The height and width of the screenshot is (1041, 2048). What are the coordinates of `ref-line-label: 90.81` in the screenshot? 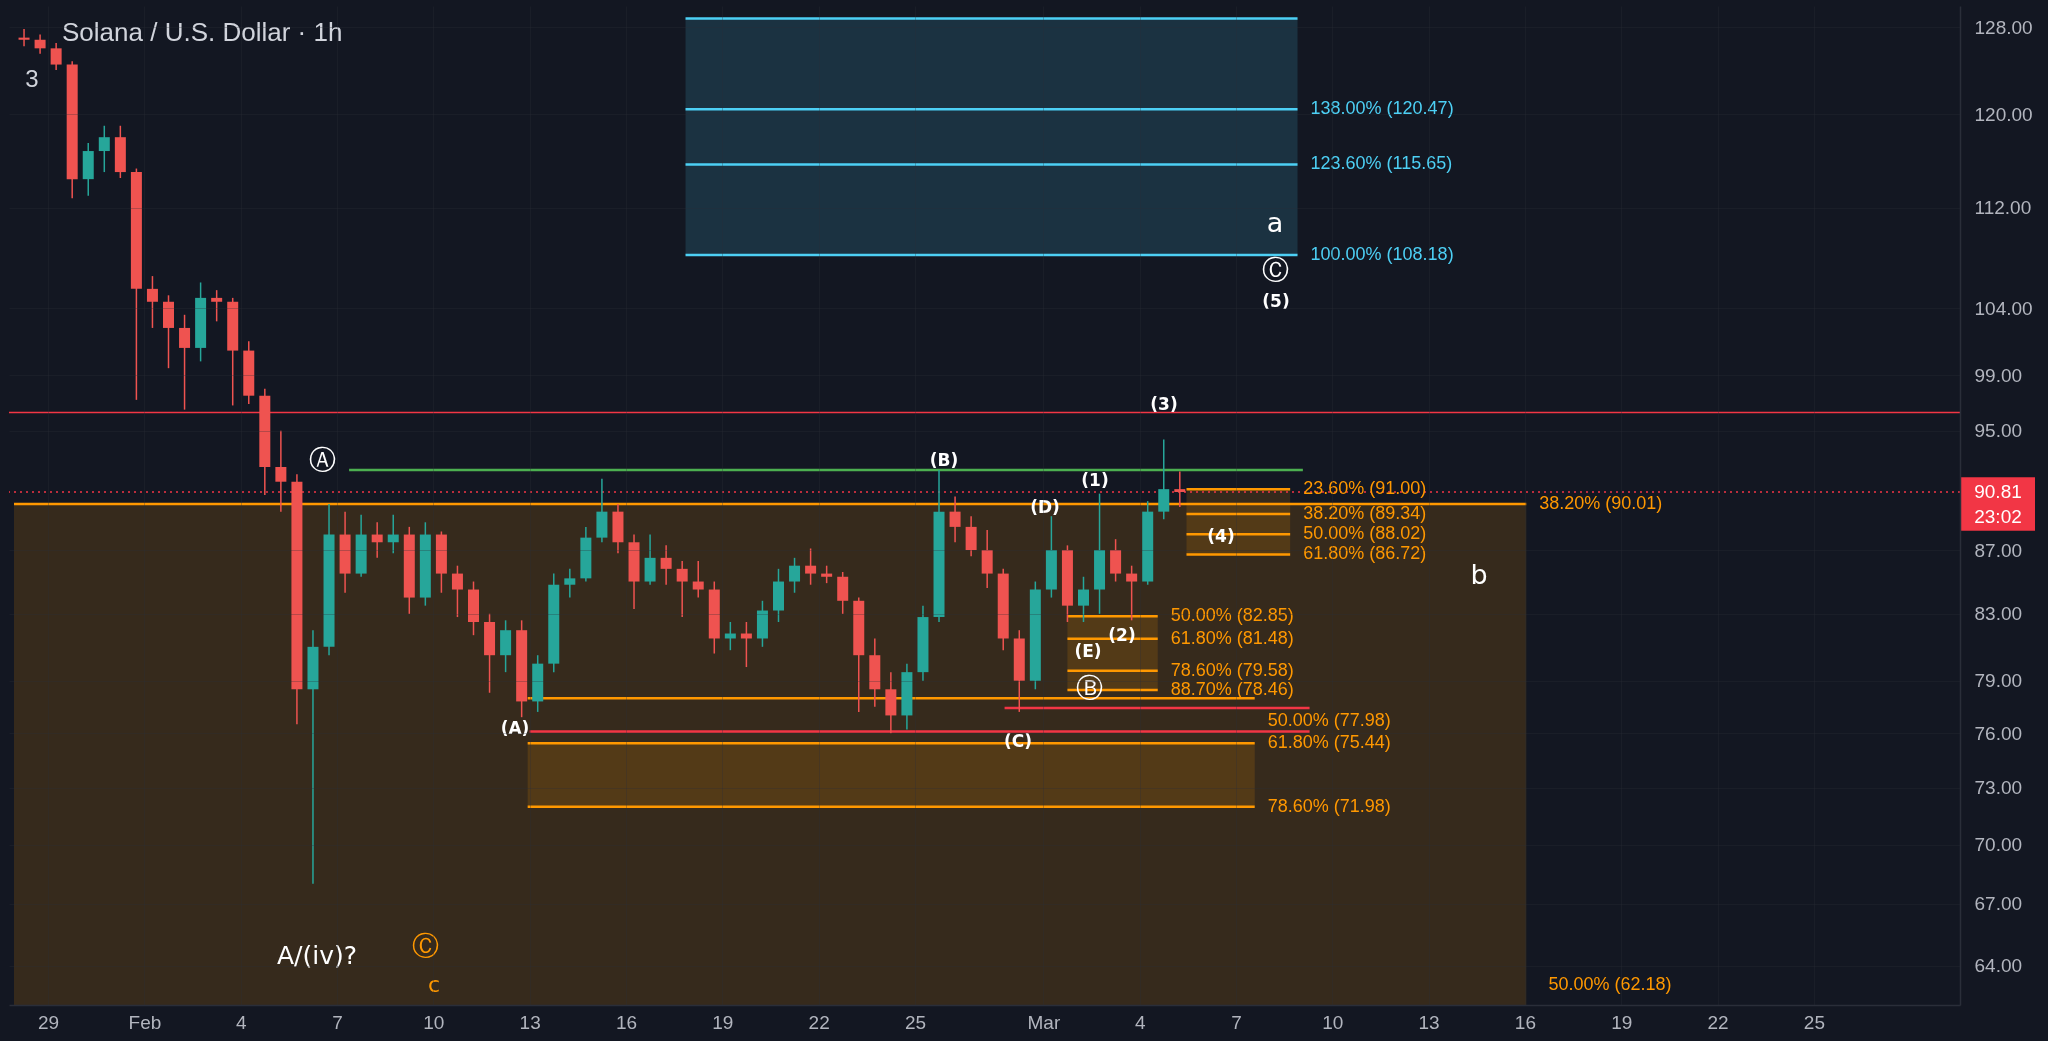 It's located at (1998, 491).